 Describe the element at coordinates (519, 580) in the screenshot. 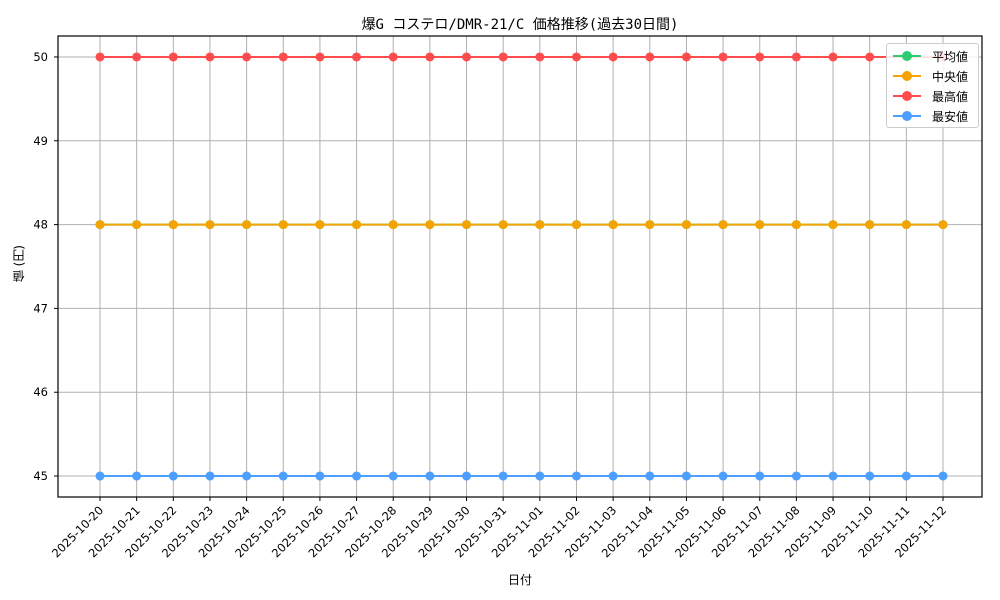

I see `x-axis-label: 日付` at that location.